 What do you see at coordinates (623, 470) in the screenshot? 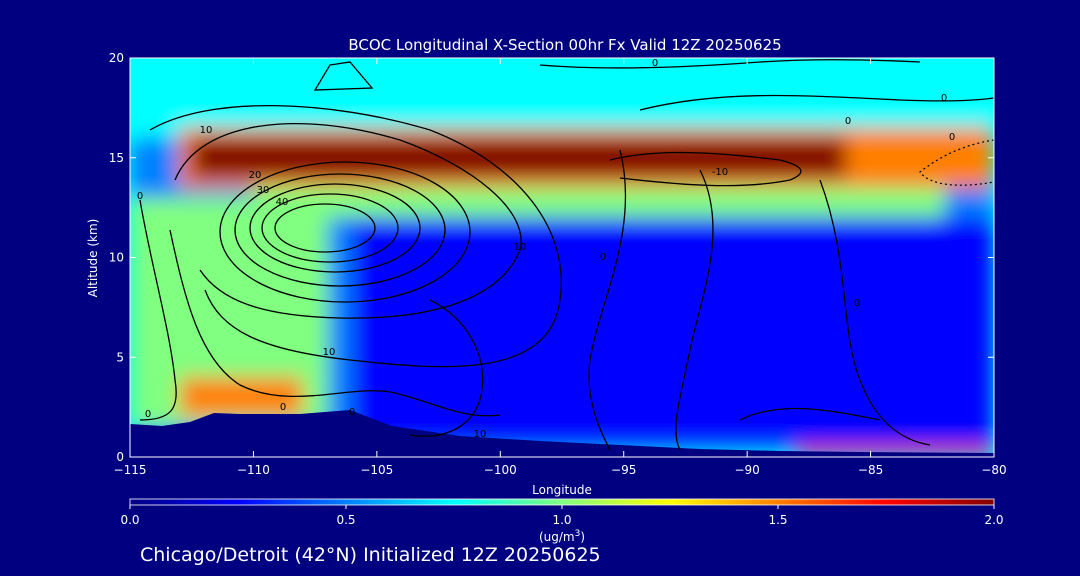
I see `x-tick-label: −95` at bounding box center [623, 470].